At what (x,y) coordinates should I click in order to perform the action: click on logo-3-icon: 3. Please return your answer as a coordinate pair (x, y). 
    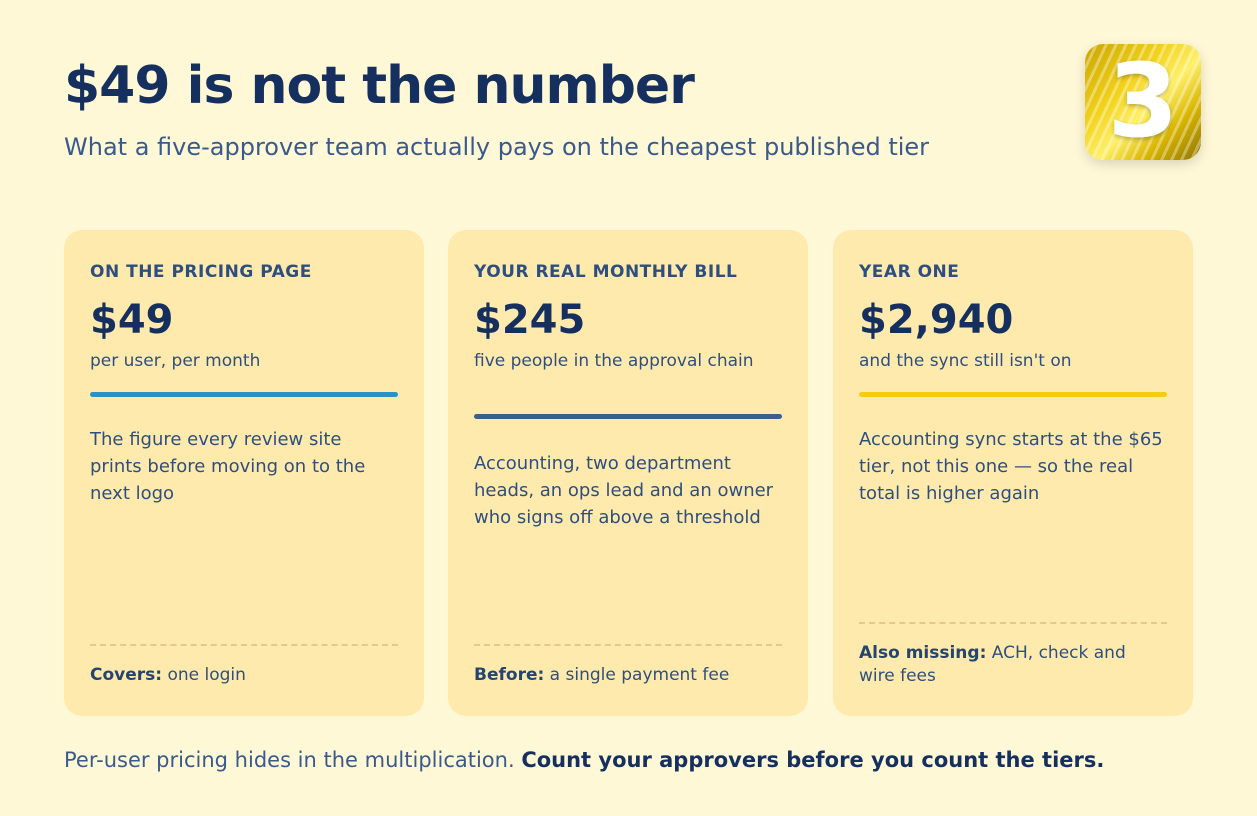
    Looking at the image, I should click on (1143, 102).